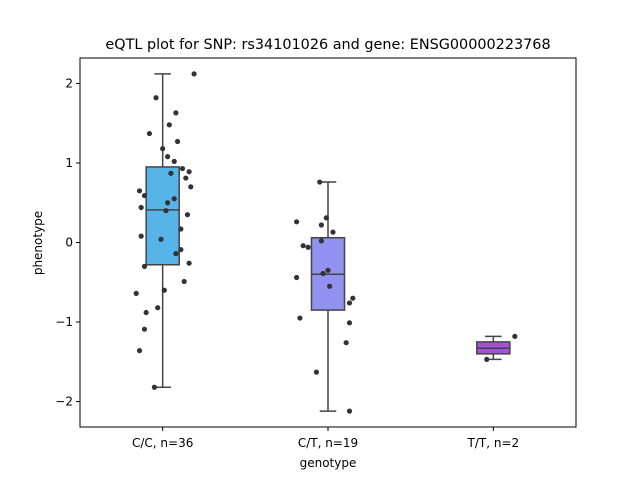 Image resolution: width=640 pixels, height=480 pixels. Describe the element at coordinates (64, 402) in the screenshot. I see `y-tick-label: −2` at that location.